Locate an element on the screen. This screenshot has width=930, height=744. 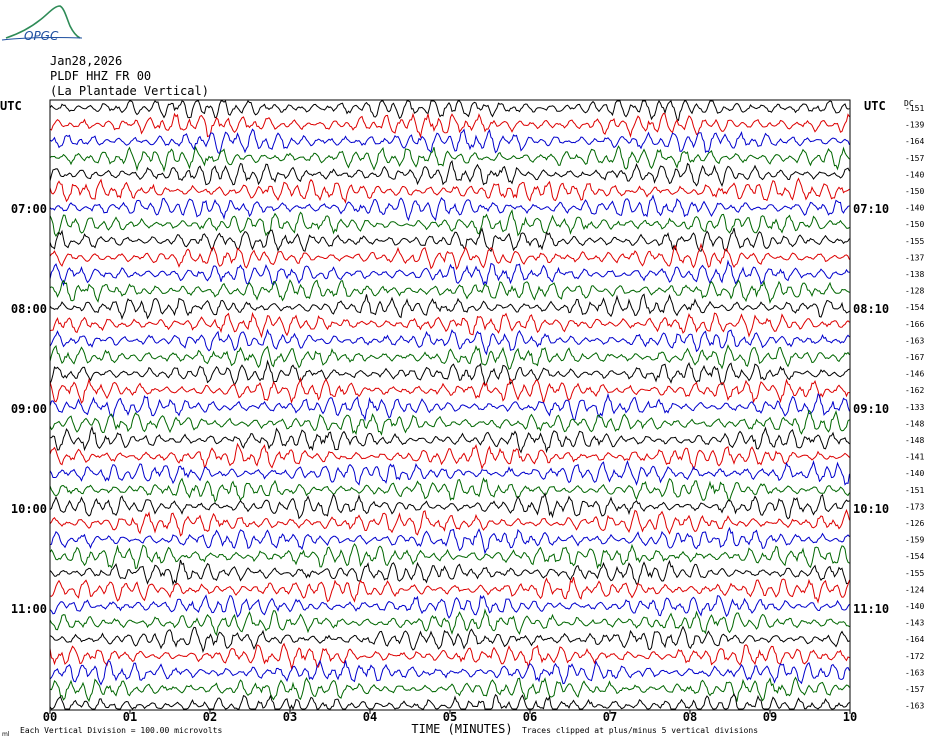
dc-offset-value: -162 is located at coordinates (914, 390).